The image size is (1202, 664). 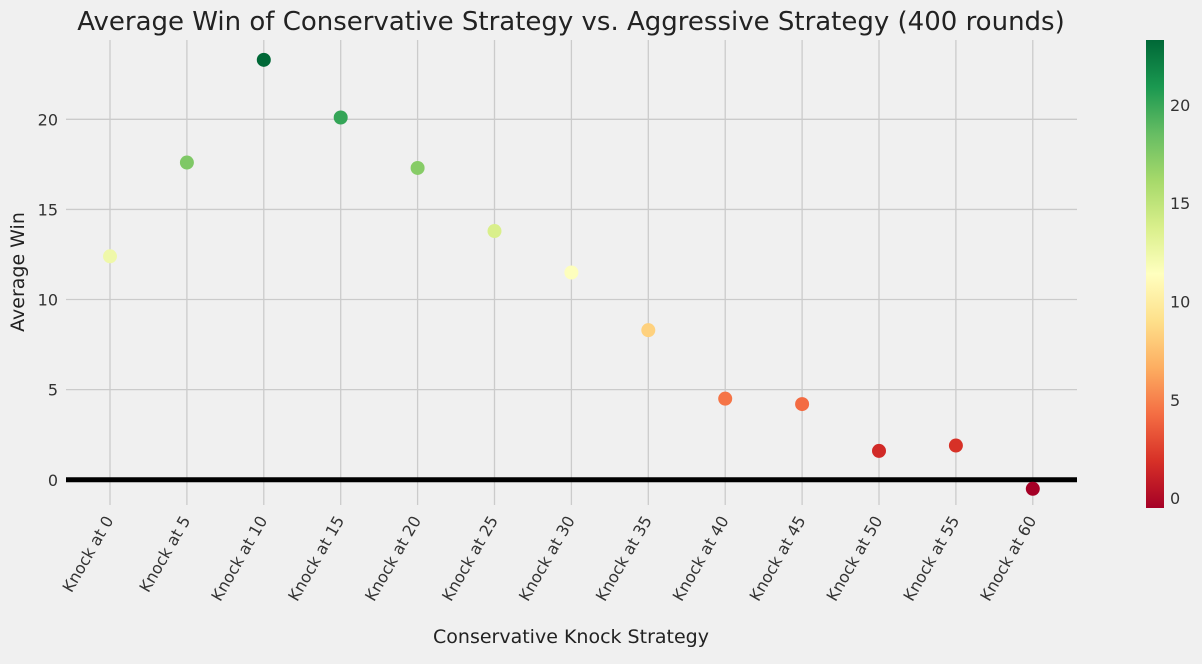 What do you see at coordinates (239, 559) in the screenshot?
I see `x-tick-label: Knock at 10` at bounding box center [239, 559].